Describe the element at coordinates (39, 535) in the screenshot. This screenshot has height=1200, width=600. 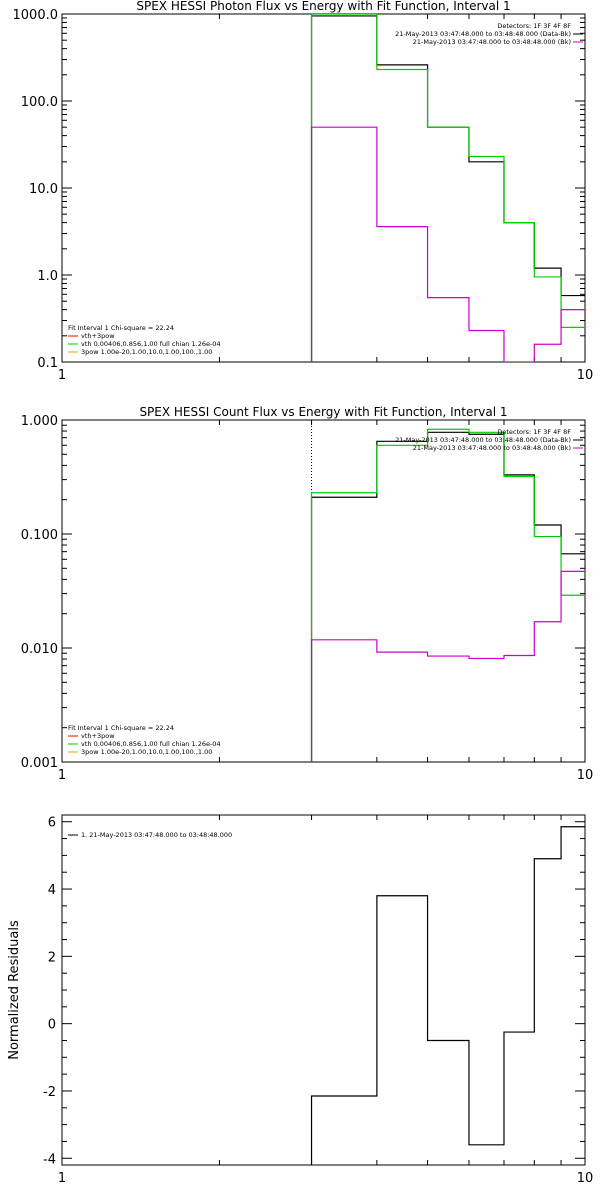
I see `y-tick-label: 0.100` at that location.